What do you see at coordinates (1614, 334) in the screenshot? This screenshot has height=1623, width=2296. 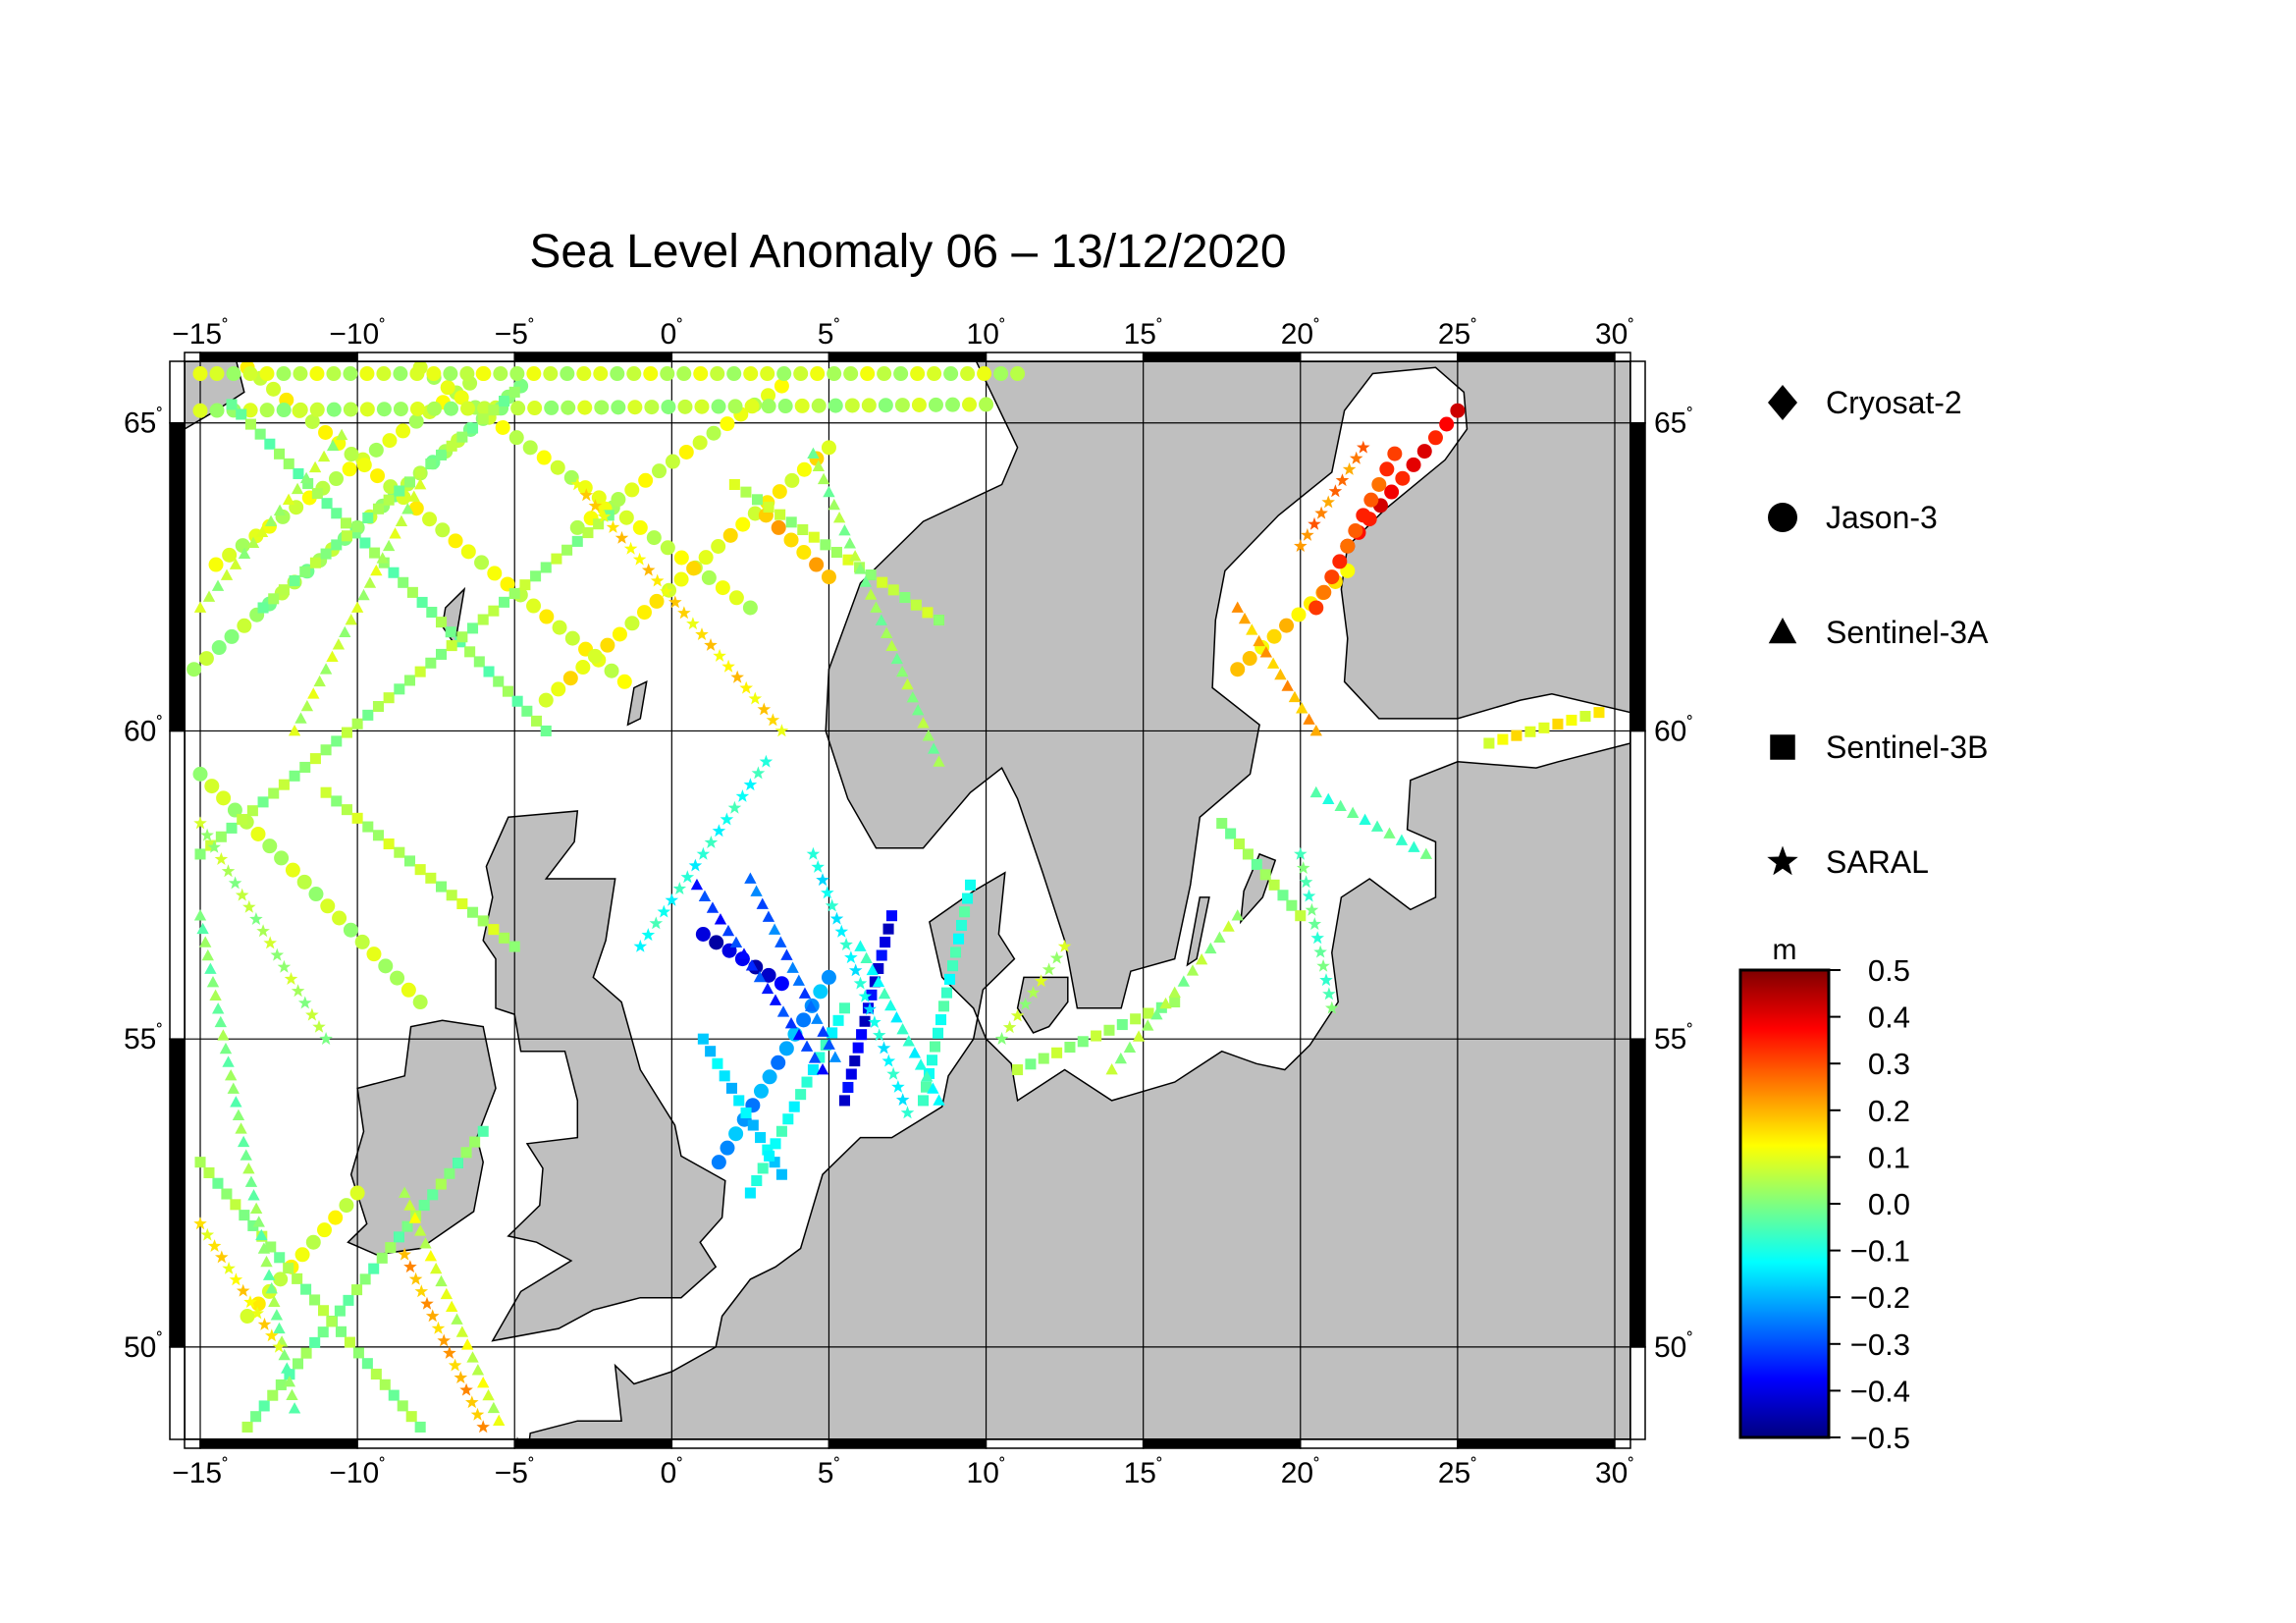 I see `lon-tick-label-top: 30˚` at bounding box center [1614, 334].